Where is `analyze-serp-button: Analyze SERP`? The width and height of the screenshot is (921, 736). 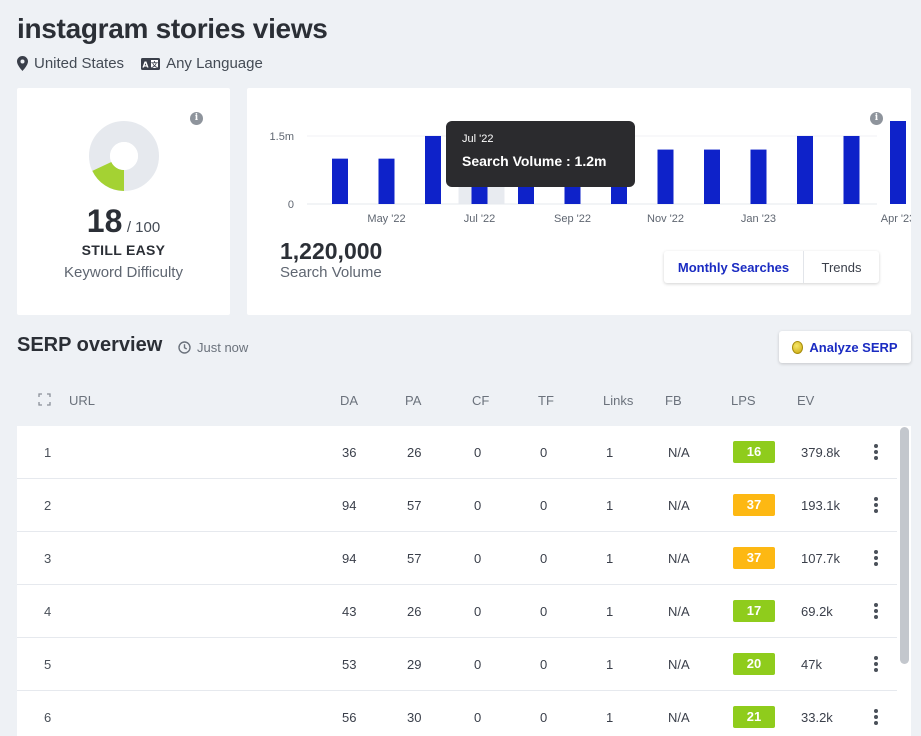 analyze-serp-button: Analyze SERP is located at coordinates (845, 347).